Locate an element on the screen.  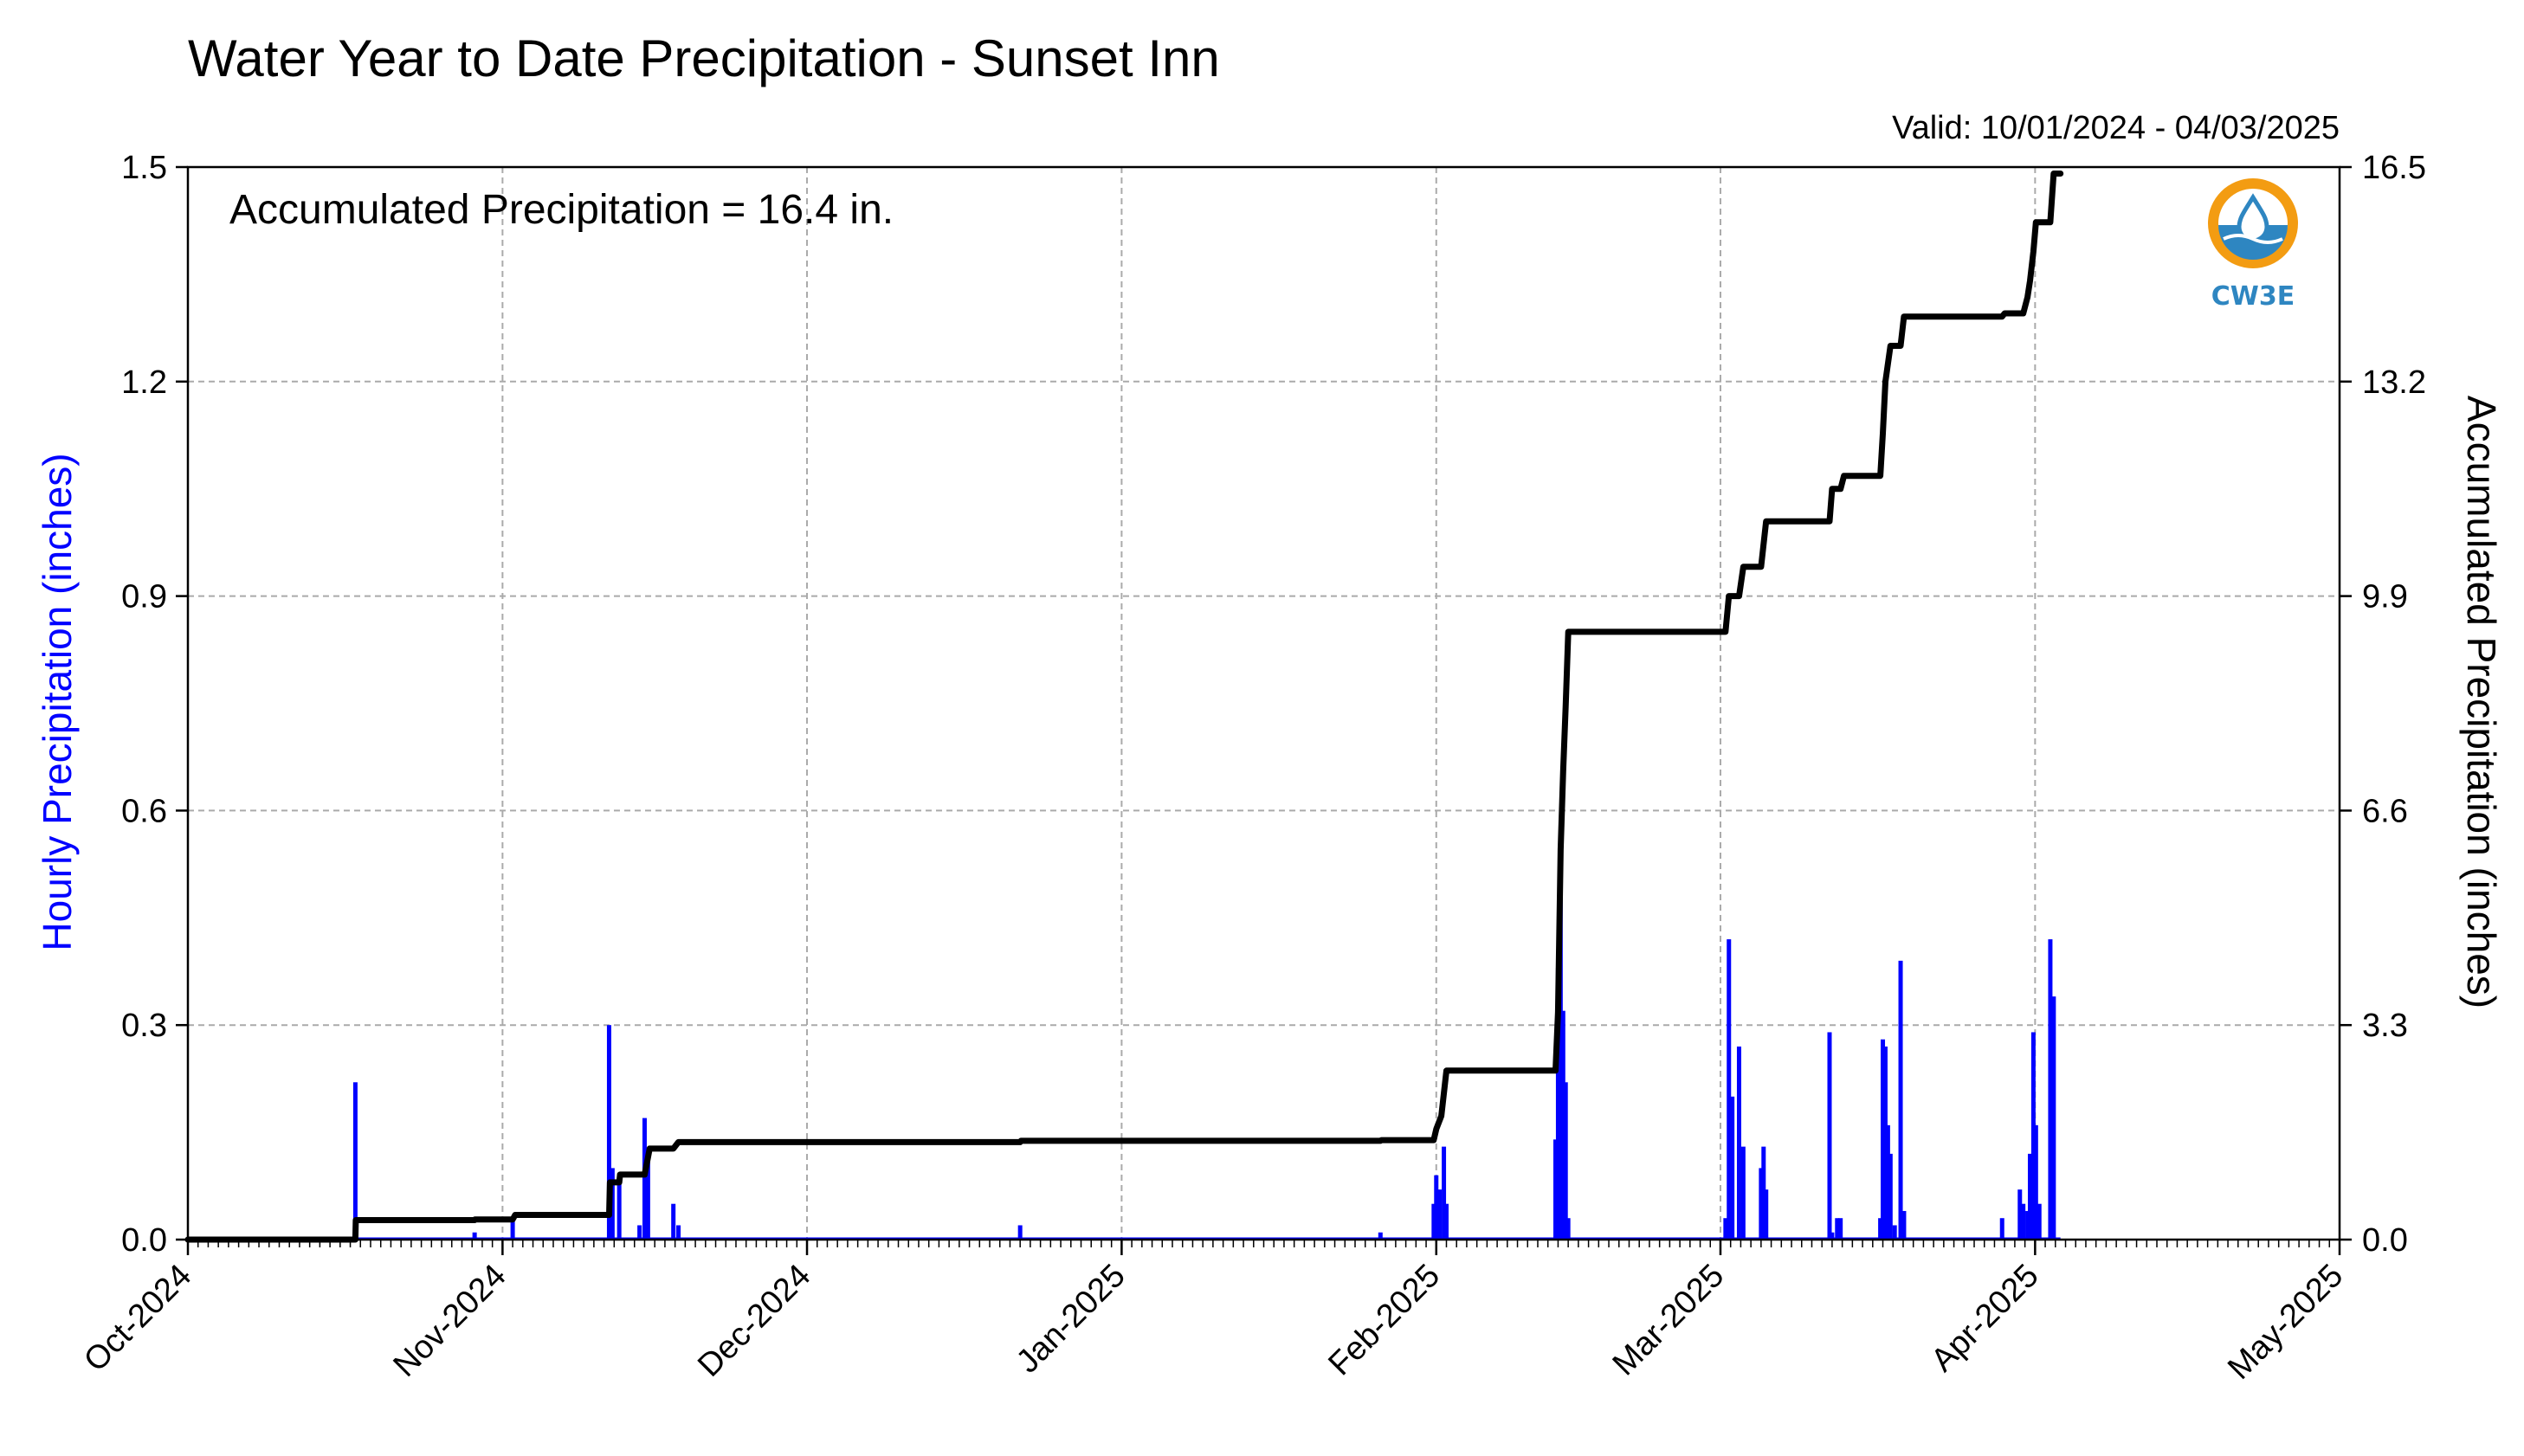
left-y-axis: 0.0 0.3 0.6 0.9 1.2 1.5 is located at coordinates (154, 704).